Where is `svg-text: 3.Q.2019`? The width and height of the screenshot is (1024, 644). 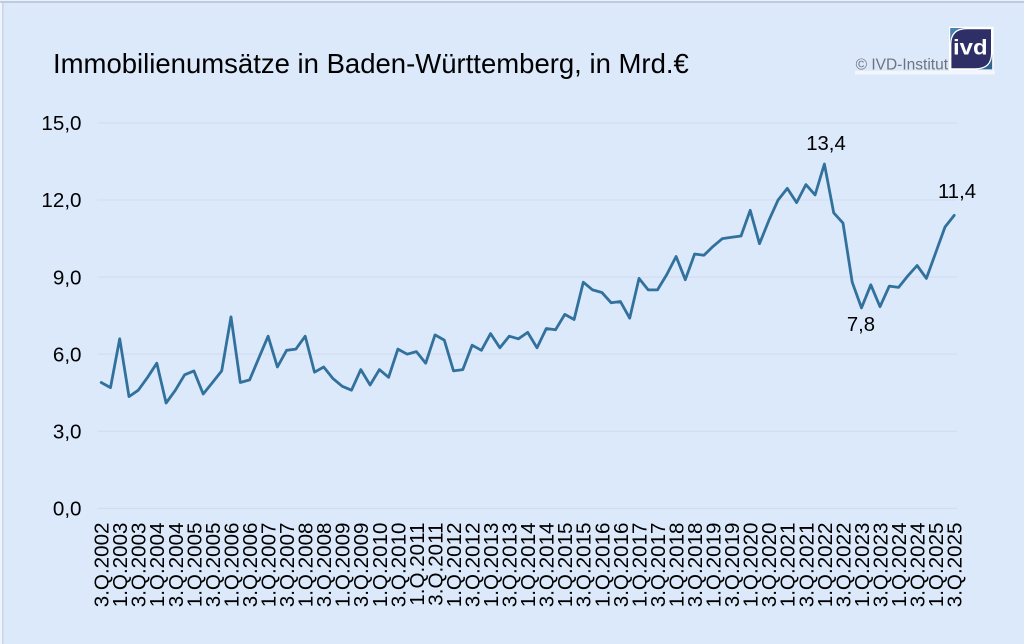 svg-text: 3.Q.2019 is located at coordinates (732, 565).